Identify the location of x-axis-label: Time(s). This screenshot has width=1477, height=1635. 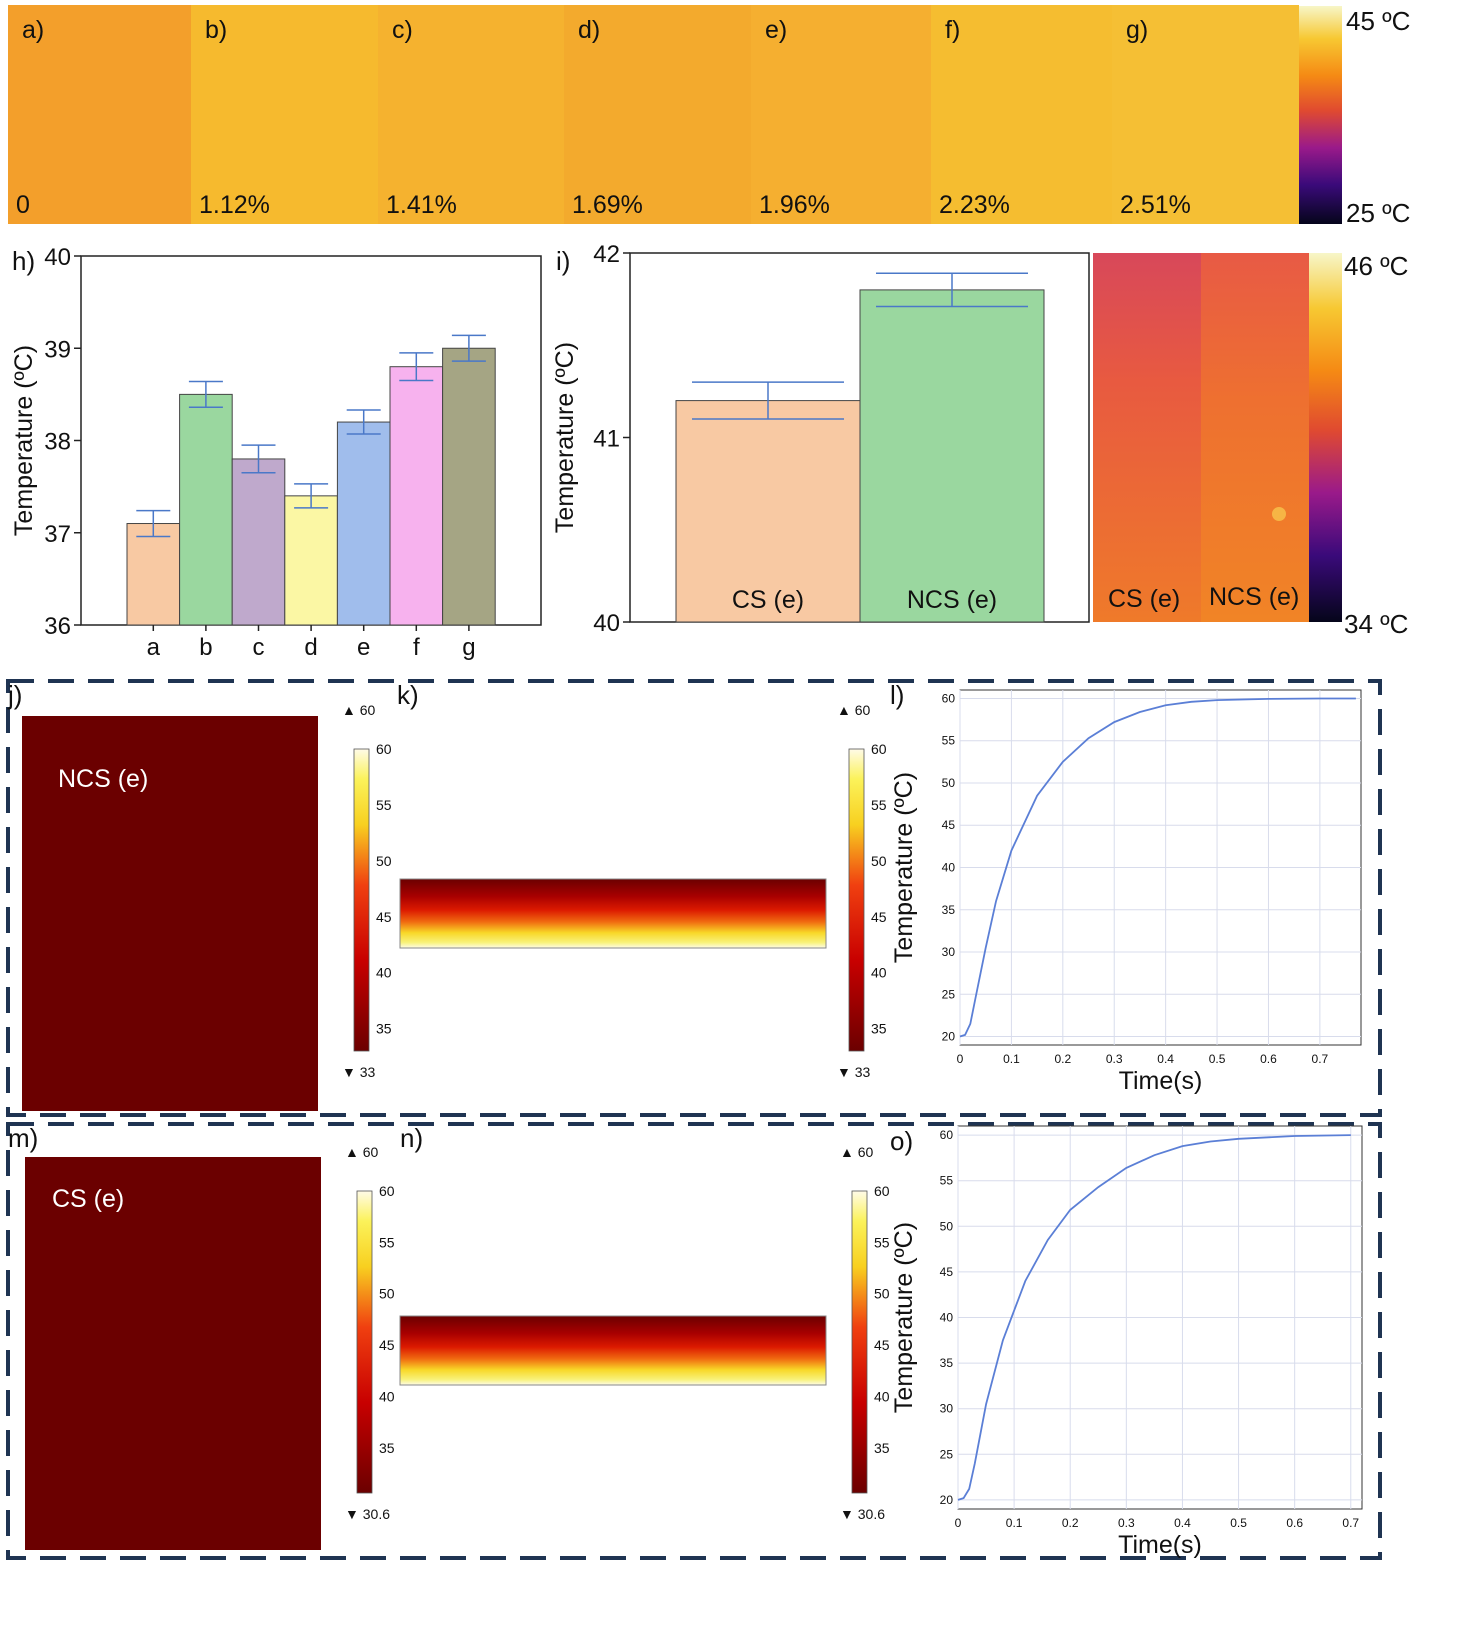
(1160, 1545).